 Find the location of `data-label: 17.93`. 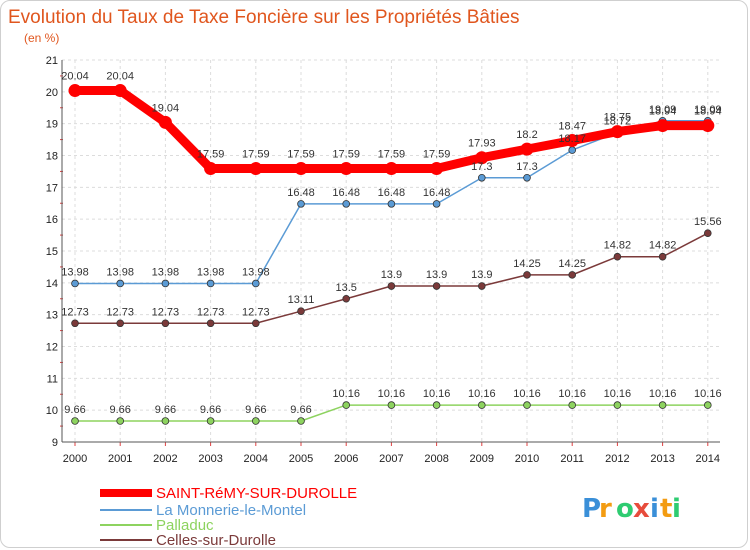

data-label: 17.93 is located at coordinates (482, 144).